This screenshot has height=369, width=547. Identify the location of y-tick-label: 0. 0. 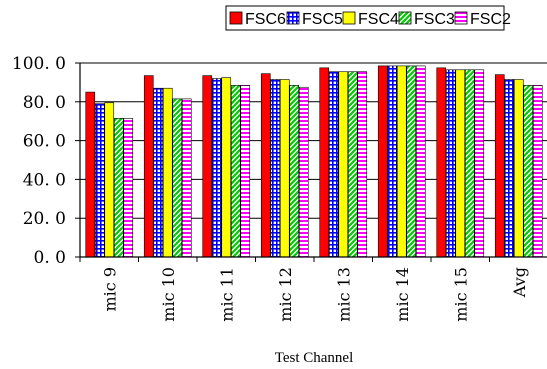
(50, 258).